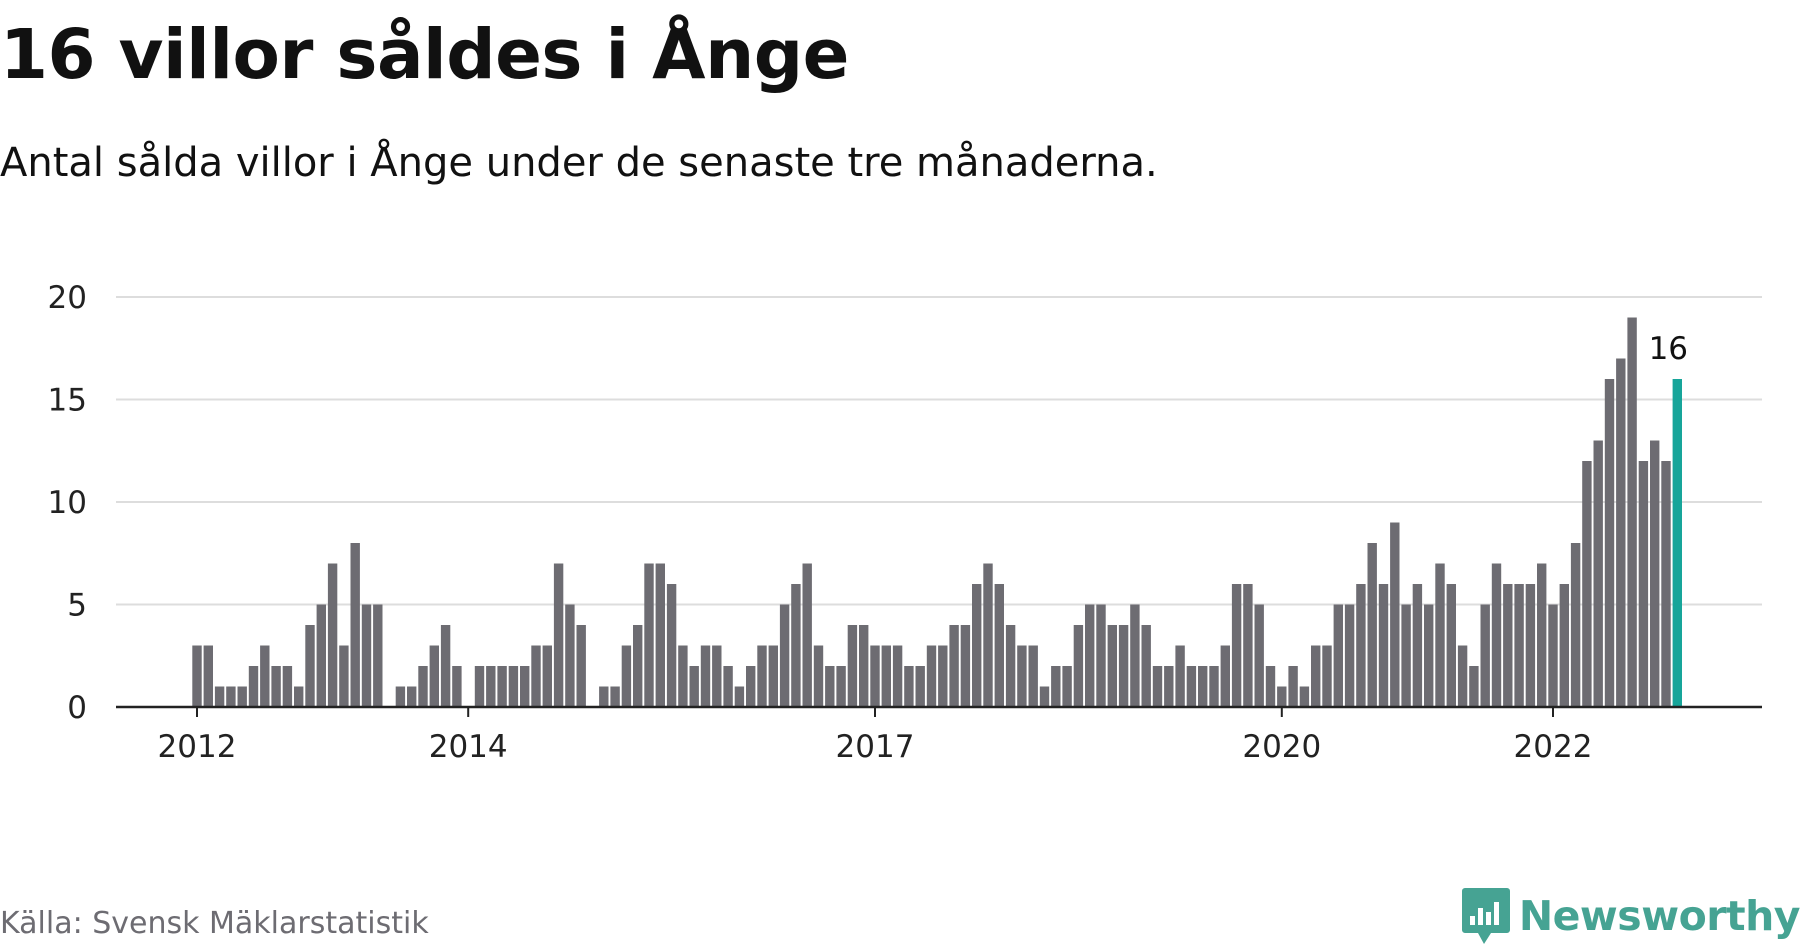 The height and width of the screenshot is (948, 1800). What do you see at coordinates (424, 55) in the screenshot?
I see `chart-title: 16 villor såldes i Ånge` at bounding box center [424, 55].